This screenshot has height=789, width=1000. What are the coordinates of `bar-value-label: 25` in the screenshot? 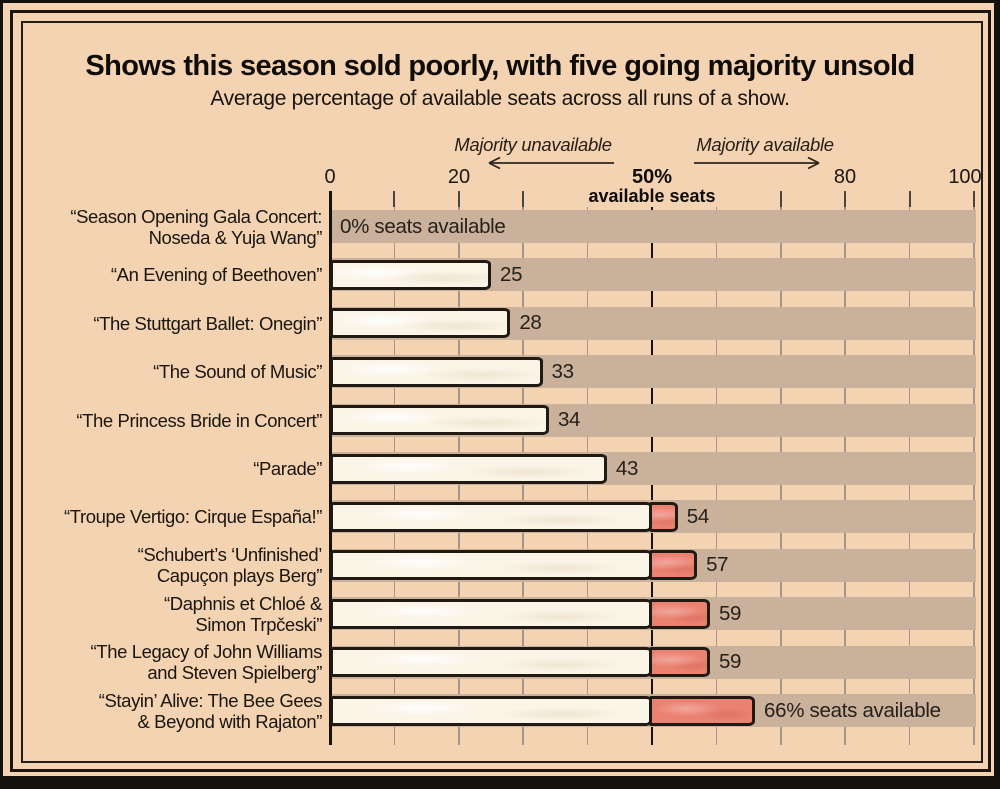 It's located at (511, 274).